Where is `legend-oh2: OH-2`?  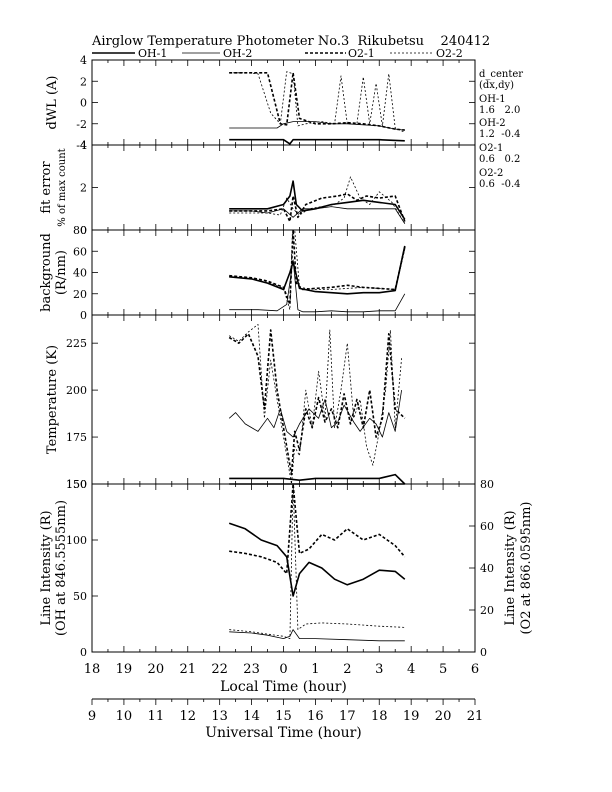
legend-oh2: OH-2 is located at coordinates (217, 53).